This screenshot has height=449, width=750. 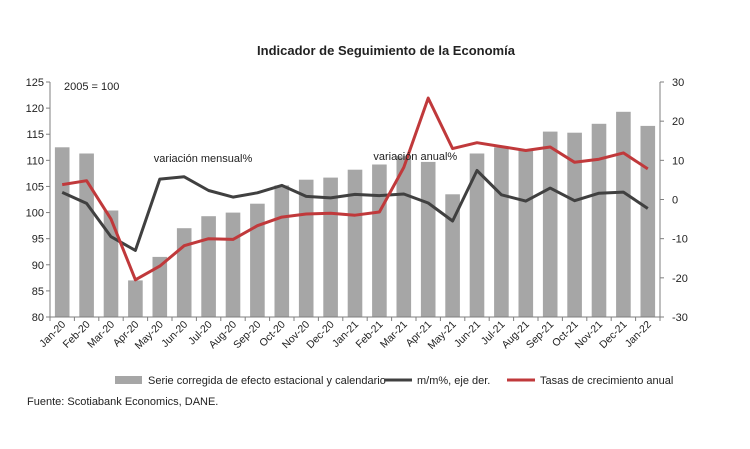 I want to click on y-right-tick-label: 0, so click(x=675, y=201).